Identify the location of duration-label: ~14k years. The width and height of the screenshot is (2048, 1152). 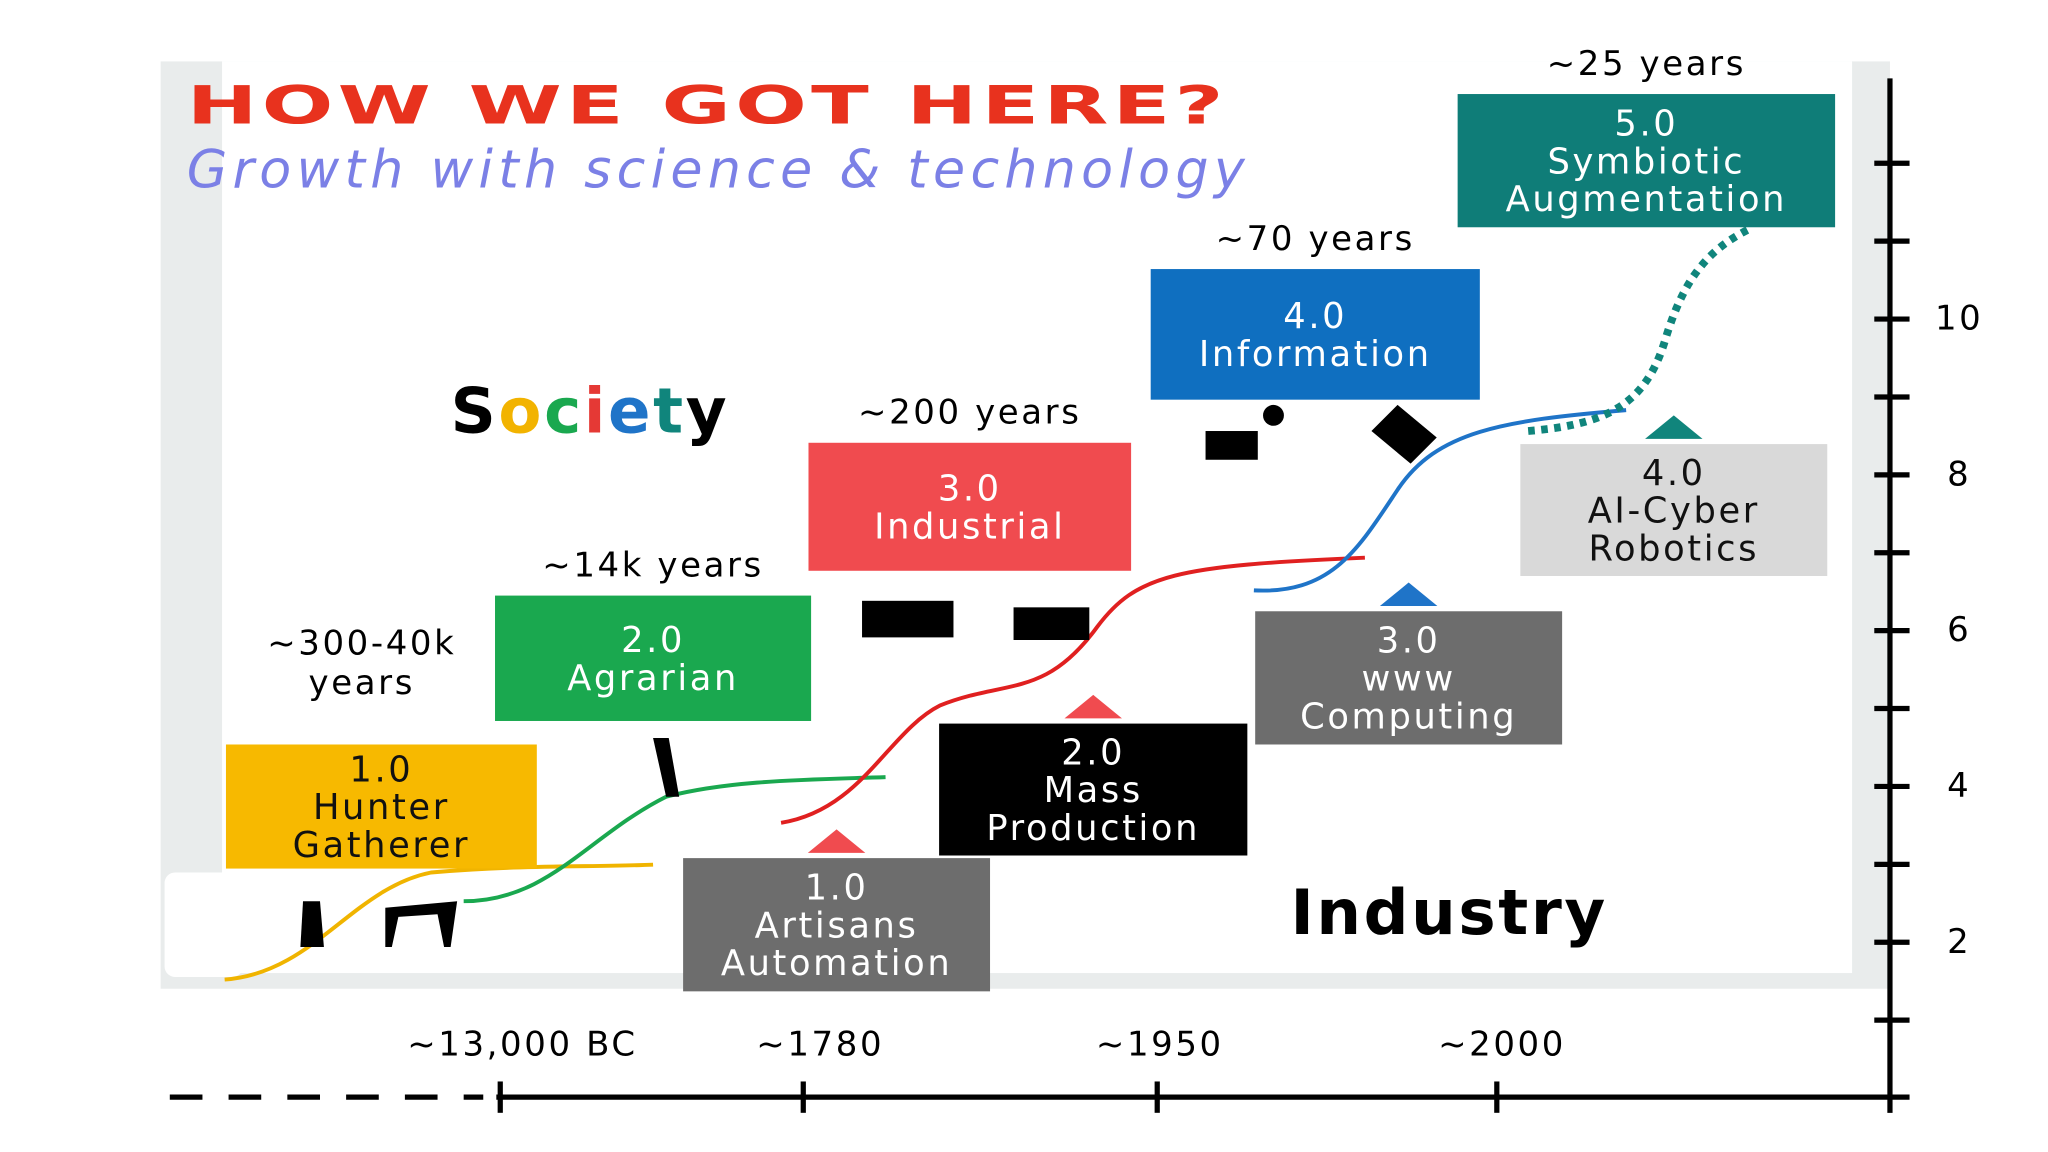
(653, 565).